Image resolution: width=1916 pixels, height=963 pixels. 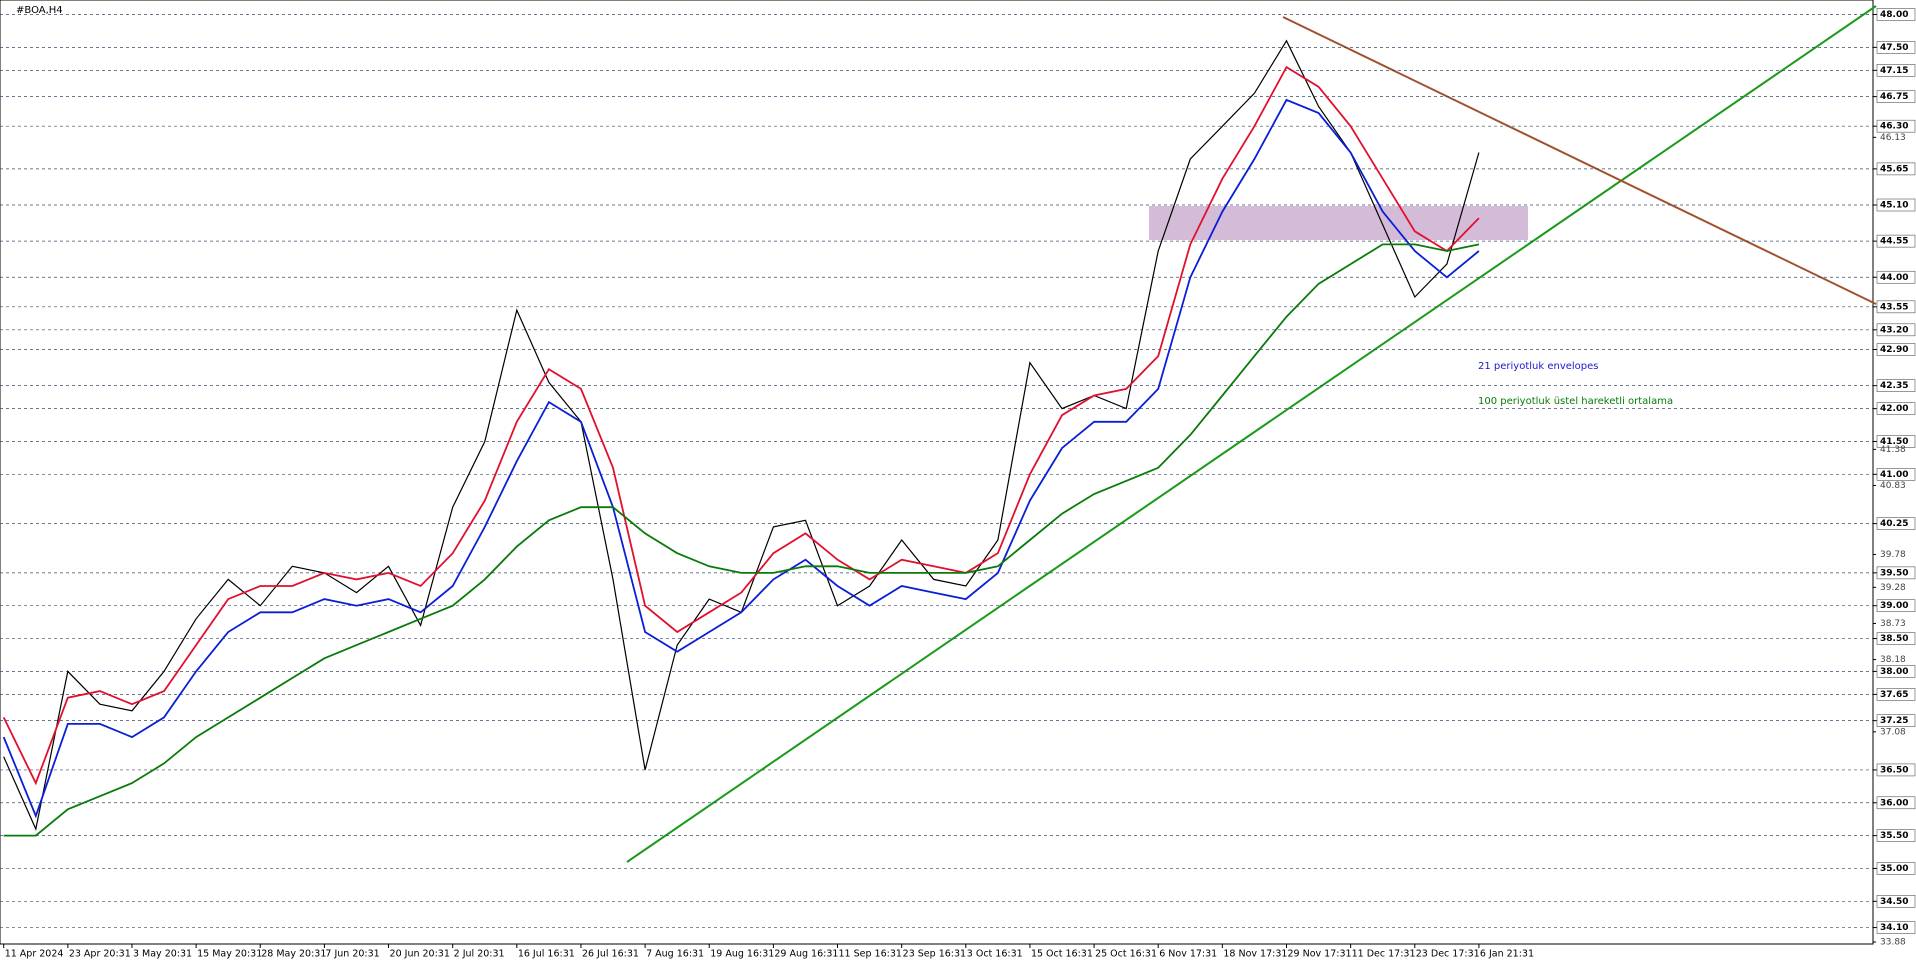 What do you see at coordinates (1384, 954) in the screenshot?
I see `x-tick-label: 11 Dec 17:31` at bounding box center [1384, 954].